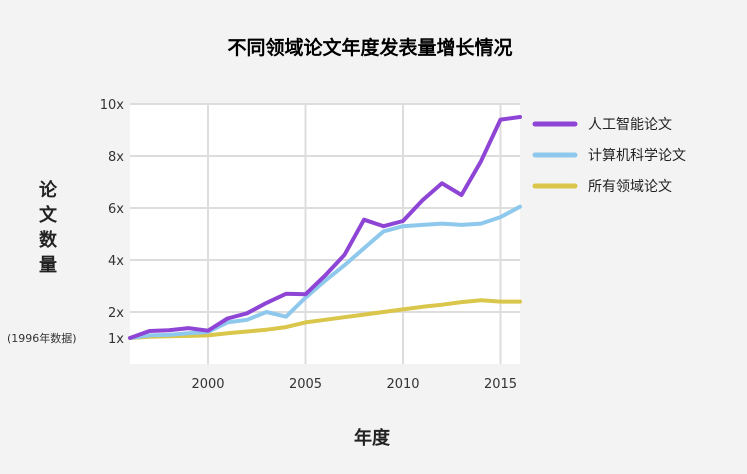 The width and height of the screenshot is (747, 474). I want to click on y-axis-label-char: 论, so click(48, 190).